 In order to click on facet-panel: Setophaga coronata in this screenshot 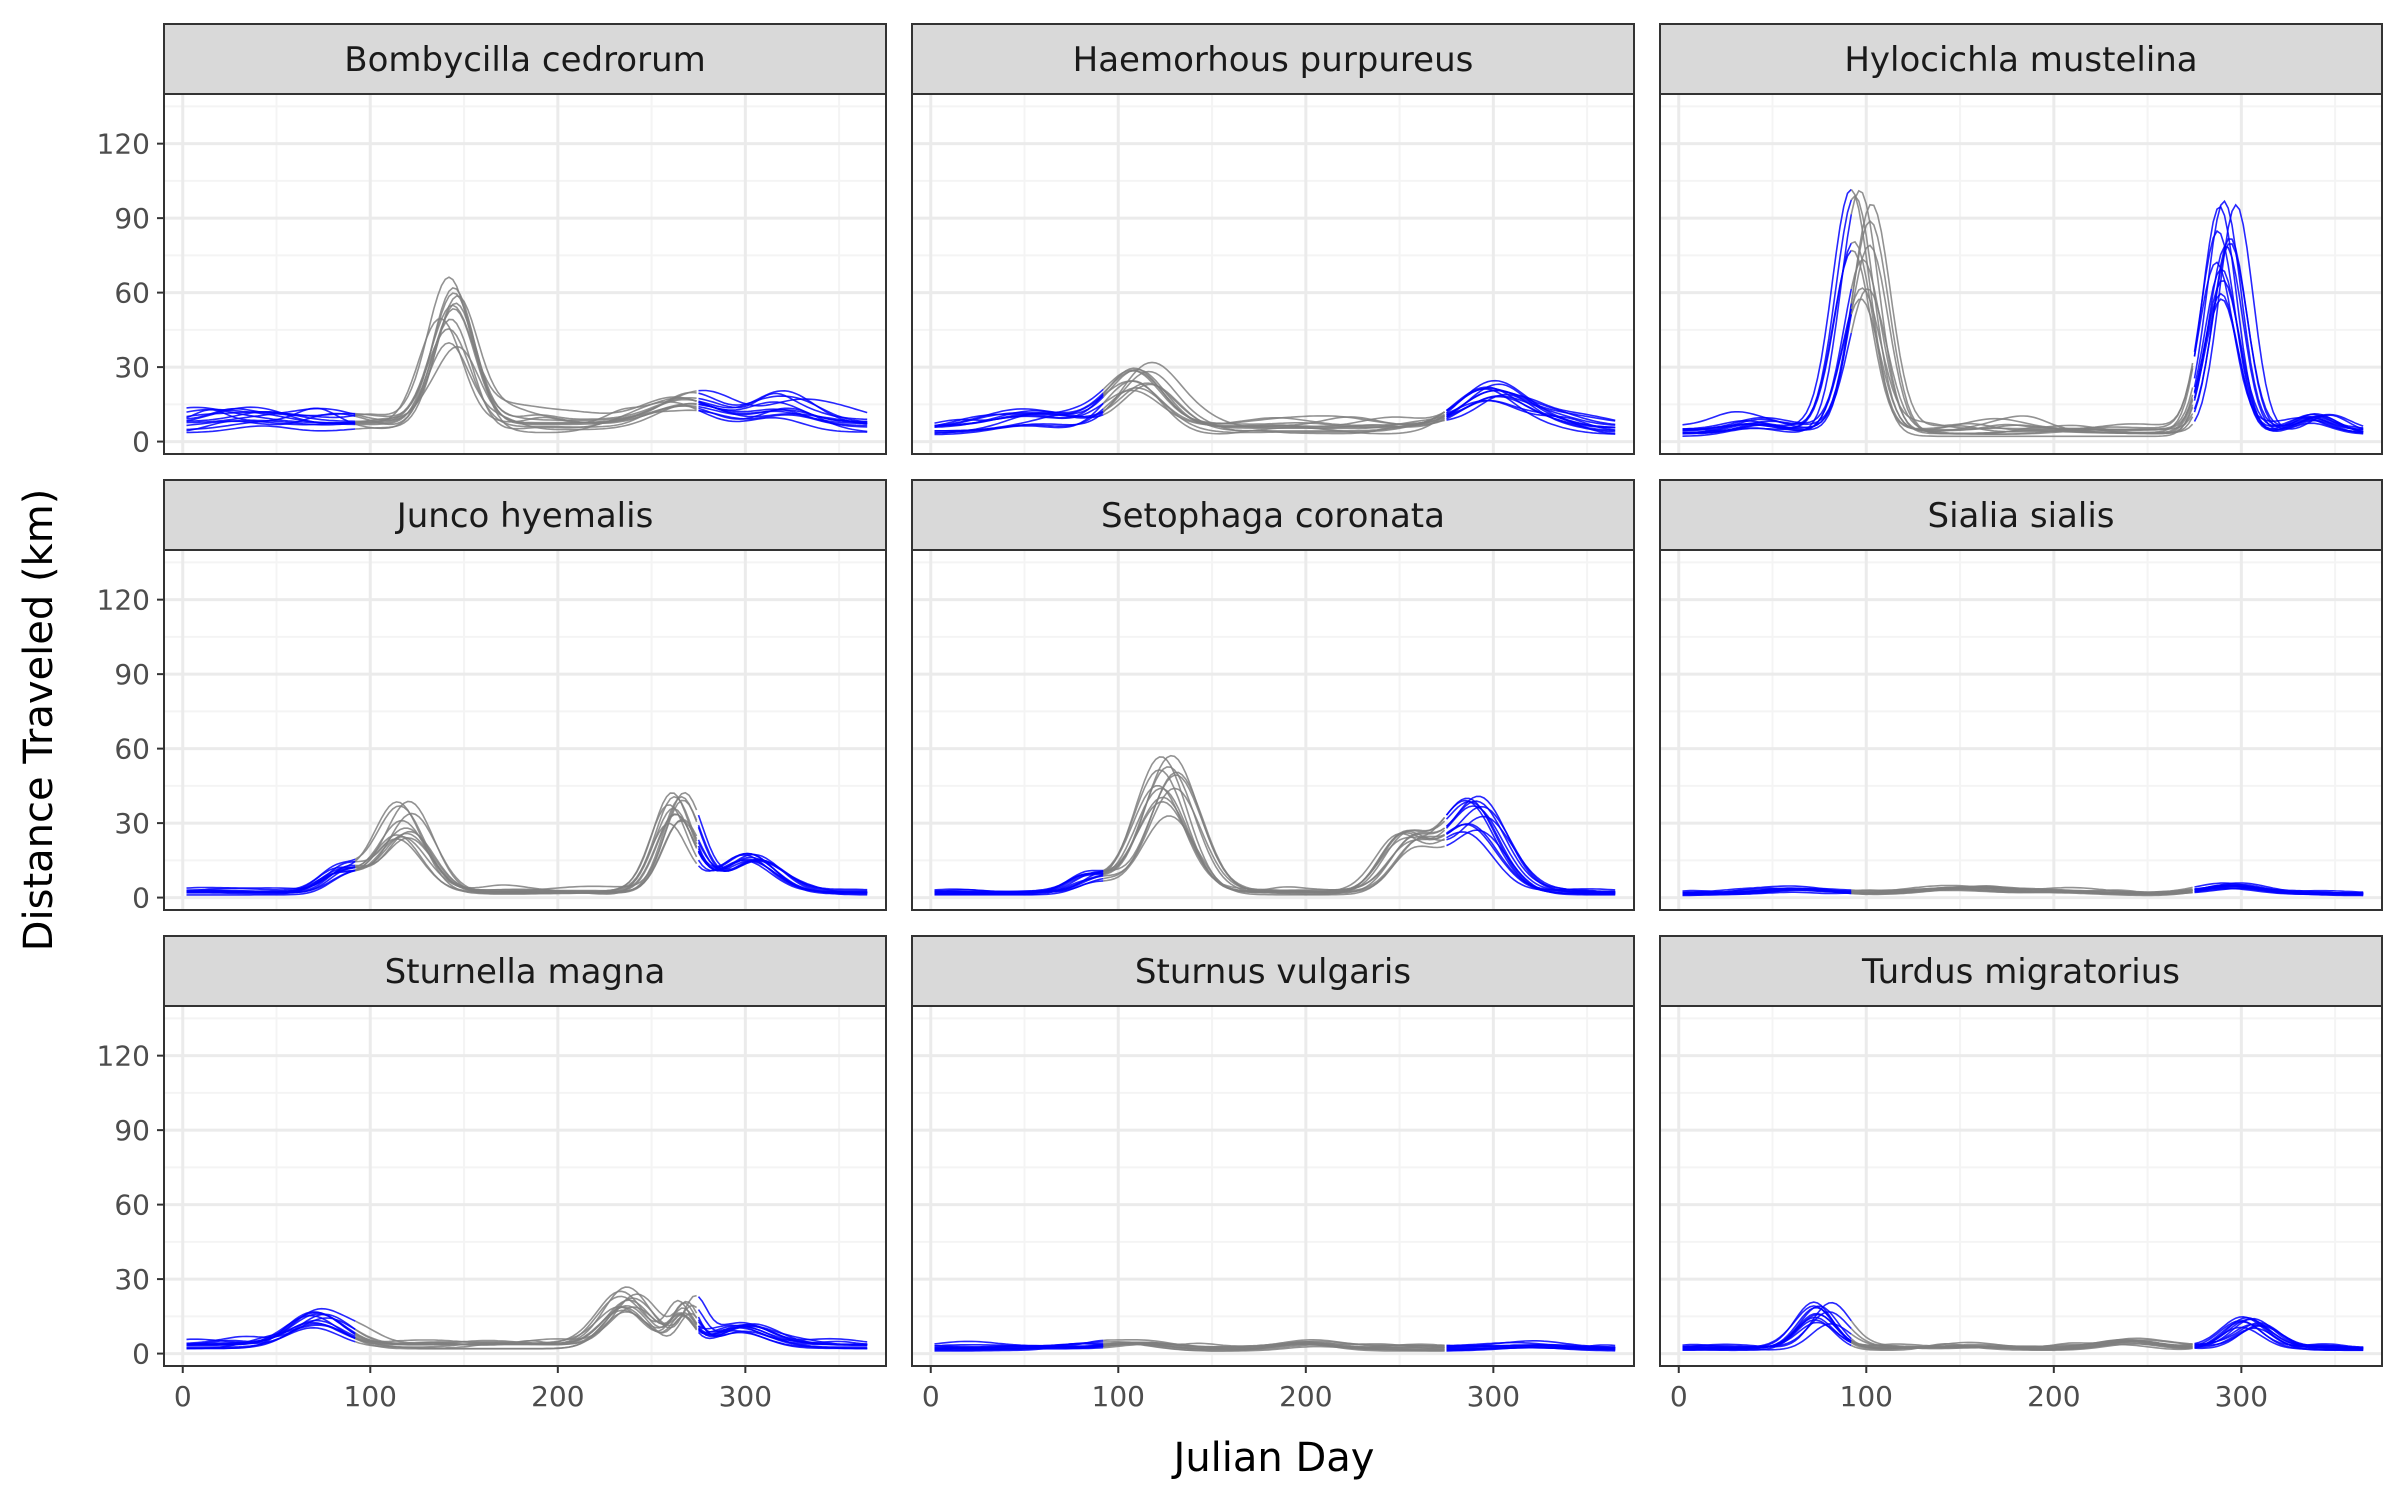, I will do `click(1273, 695)`.